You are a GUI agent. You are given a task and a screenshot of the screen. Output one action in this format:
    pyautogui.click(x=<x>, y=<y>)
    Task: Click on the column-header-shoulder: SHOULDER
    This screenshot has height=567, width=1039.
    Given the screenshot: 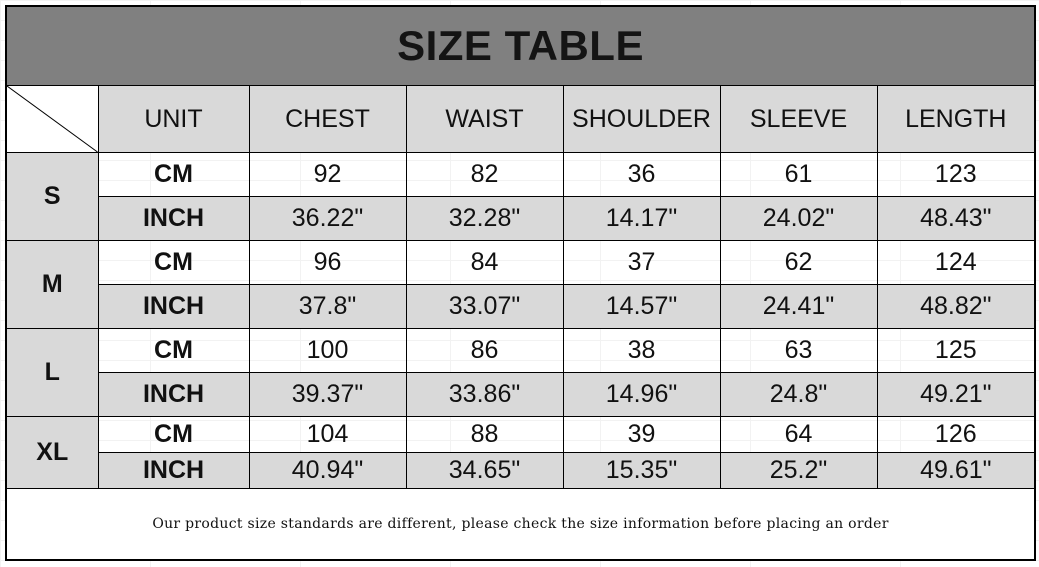 What is the action you would take?
    pyautogui.click(x=641, y=119)
    